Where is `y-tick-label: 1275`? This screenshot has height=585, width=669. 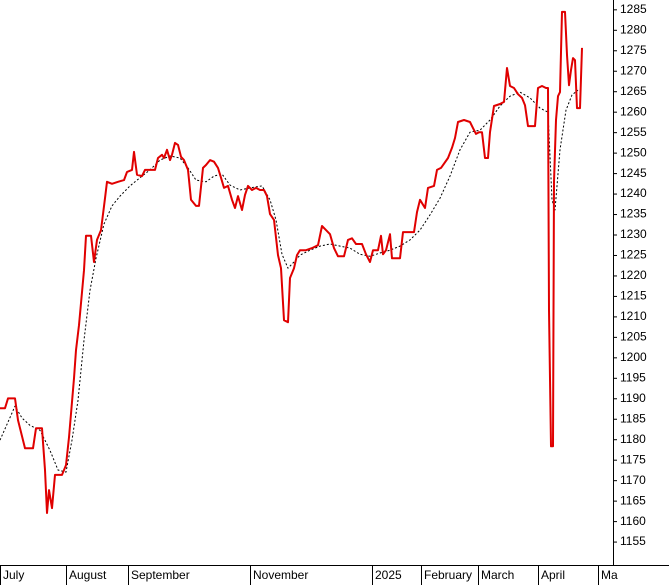 y-tick-label: 1275 is located at coordinates (633, 50).